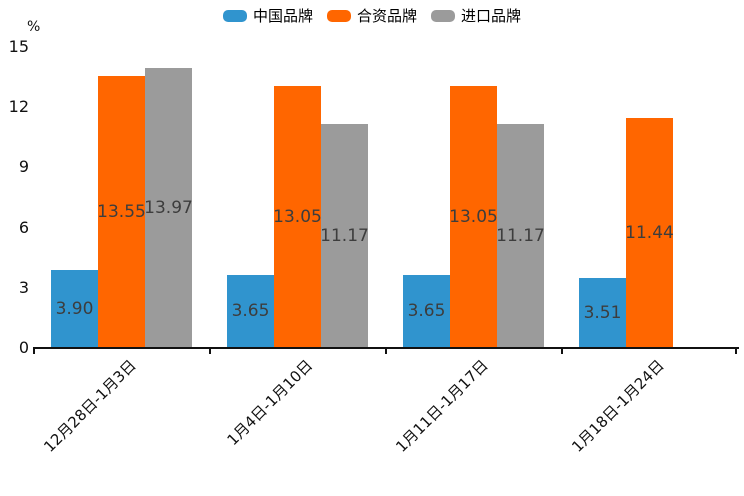 The image size is (744, 496). Describe the element at coordinates (23, 227) in the screenshot. I see `y-axis-tick-label: 6` at that location.